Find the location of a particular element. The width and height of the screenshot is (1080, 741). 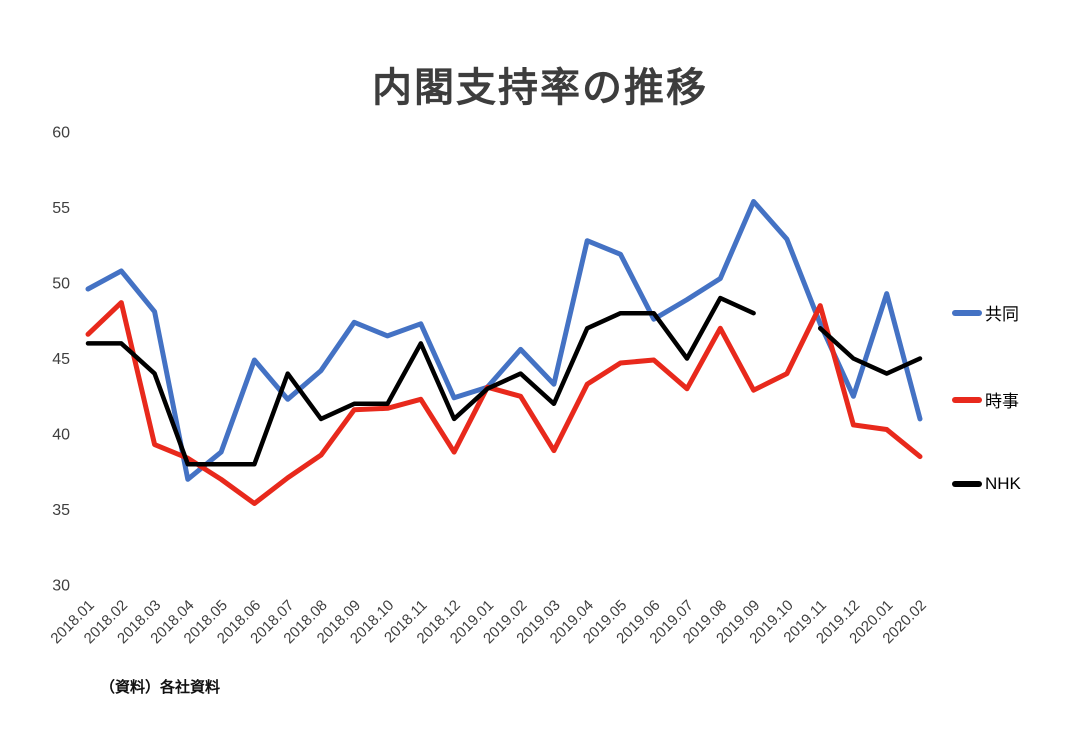

legend-label-kyodo: 共同 is located at coordinates (1002, 314).